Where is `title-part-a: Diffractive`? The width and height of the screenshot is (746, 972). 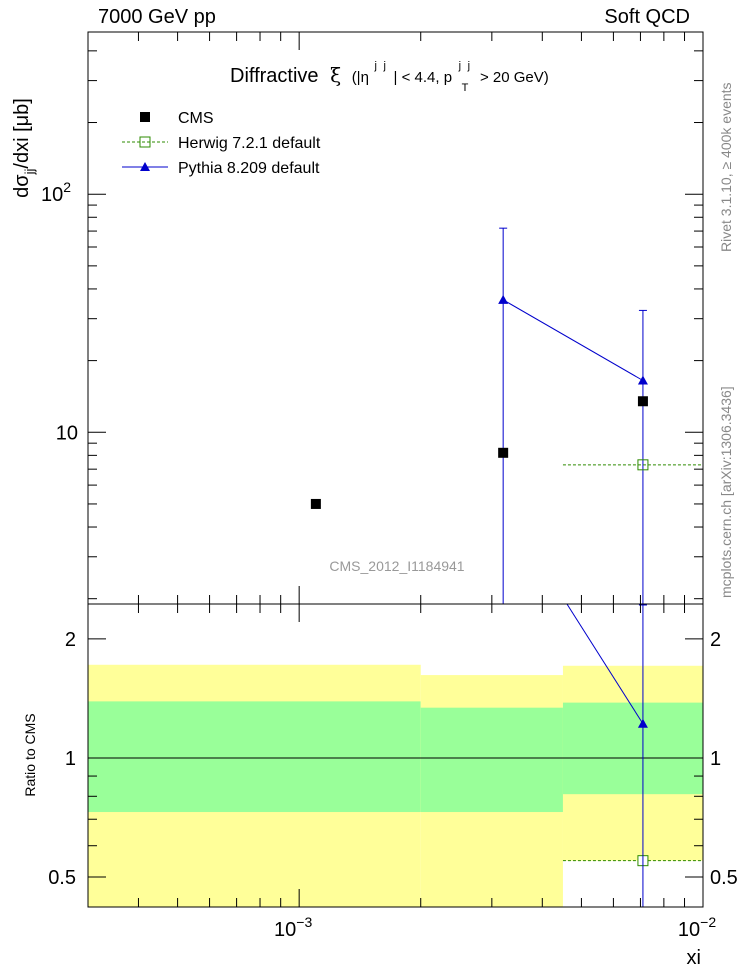
title-part-a: Diffractive is located at coordinates (274, 76).